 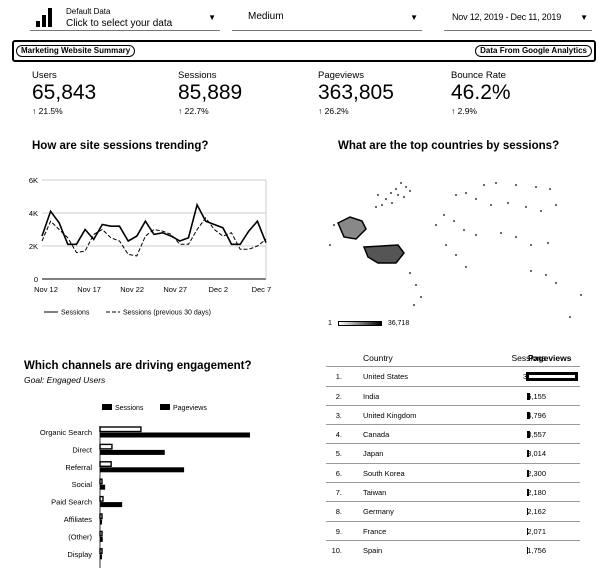 I want to click on category-label: Paid Search, so click(x=71, y=502).